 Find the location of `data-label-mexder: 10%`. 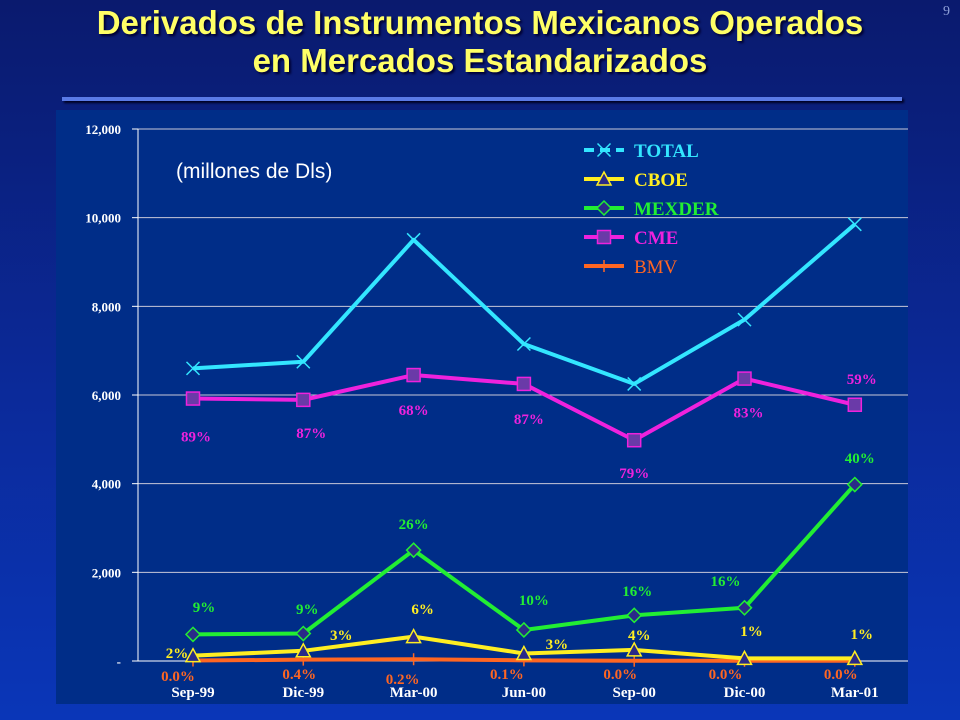

data-label-mexder: 10% is located at coordinates (534, 601).